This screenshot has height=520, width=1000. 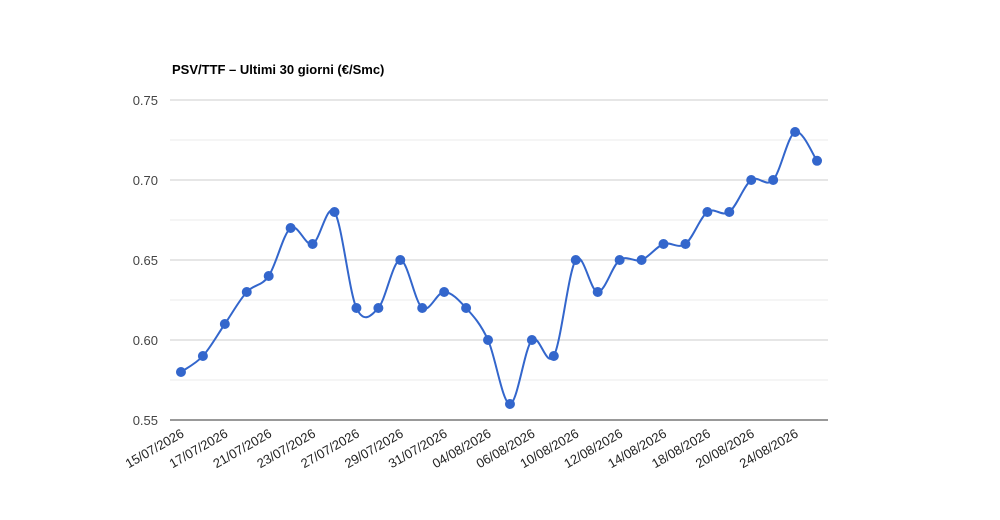 What do you see at coordinates (145, 420) in the screenshot?
I see `y-tick-label: 0.55` at bounding box center [145, 420].